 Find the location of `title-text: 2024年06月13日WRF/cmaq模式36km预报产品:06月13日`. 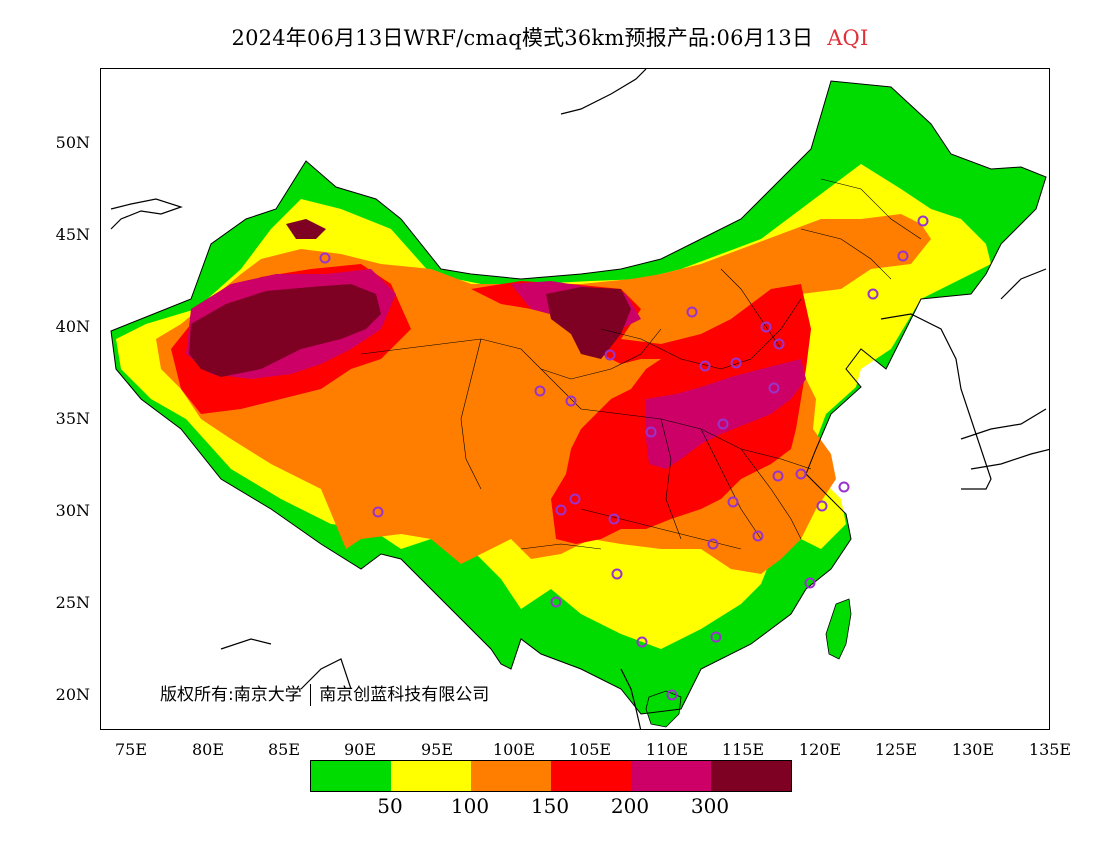

title-text: 2024年06月13日WRF/cmaq模式36km预报产品:06月13日 is located at coordinates (522, 38).